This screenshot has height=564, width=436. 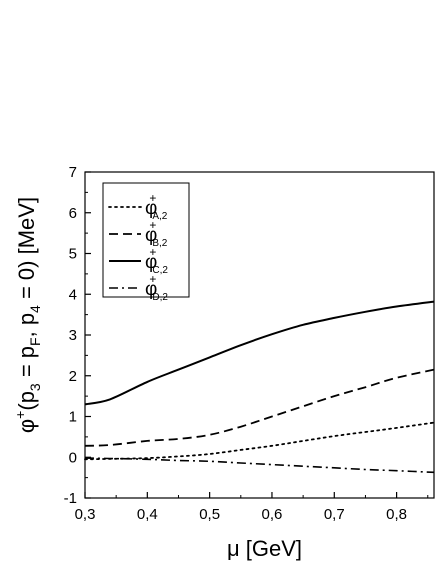 I want to click on x-tick-label: 0,4, so click(x=147, y=514).